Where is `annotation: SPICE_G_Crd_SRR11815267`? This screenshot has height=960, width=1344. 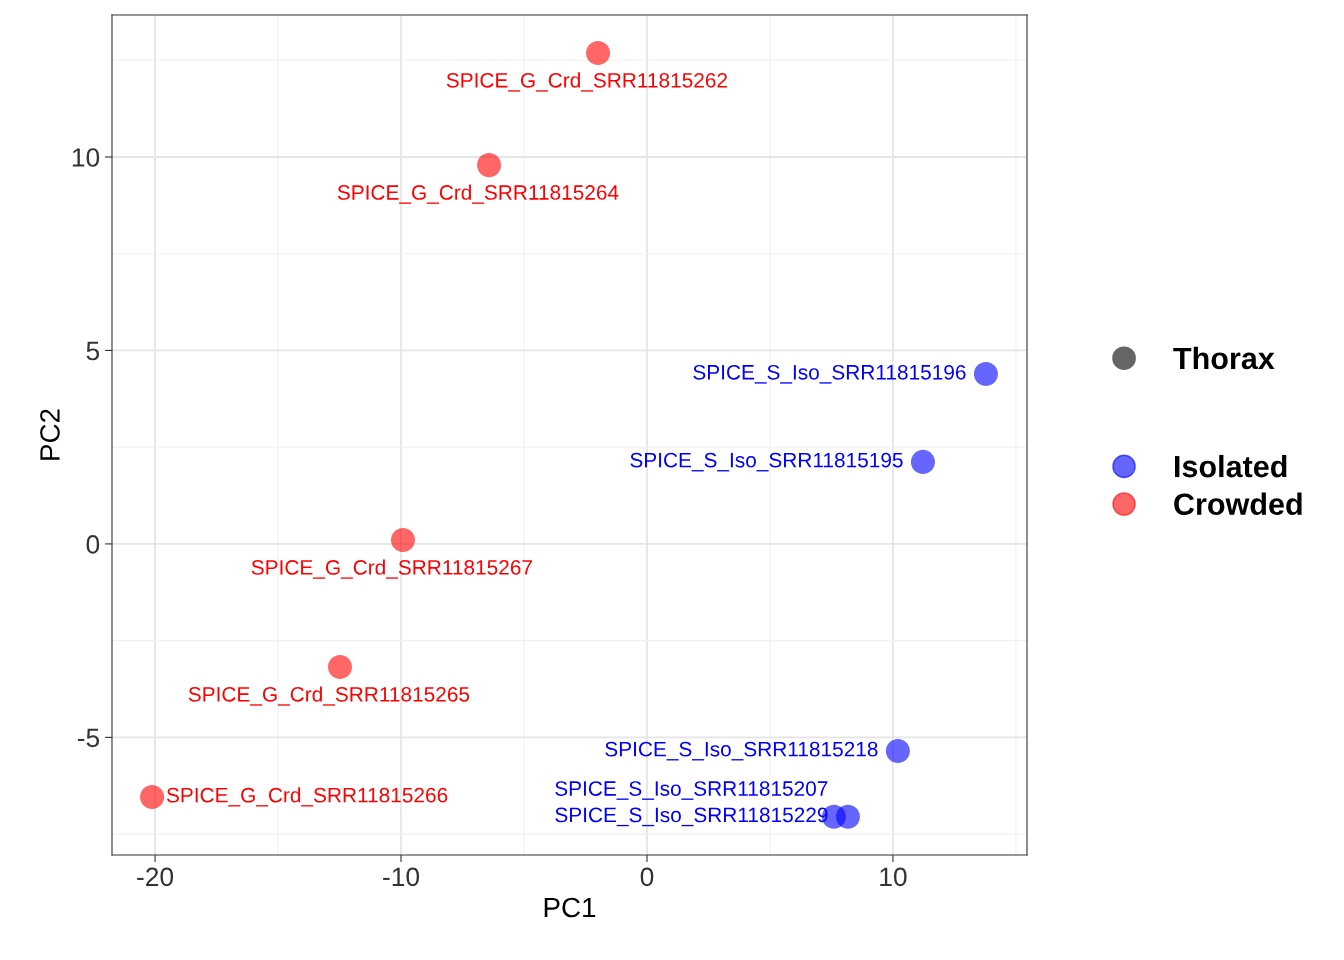
annotation: SPICE_G_Crd_SRR11815267 is located at coordinates (391, 569).